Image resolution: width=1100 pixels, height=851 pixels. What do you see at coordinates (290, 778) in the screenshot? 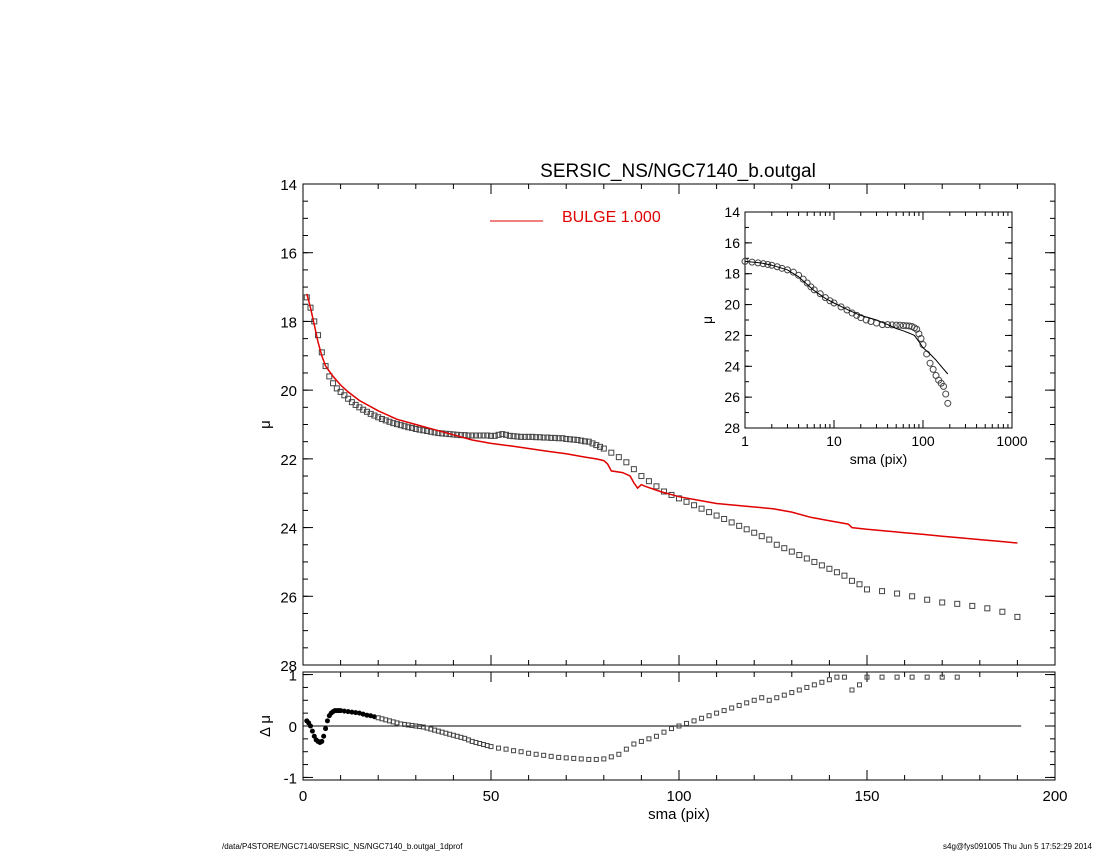
I see `residual-ytick-label: -1` at bounding box center [290, 778].